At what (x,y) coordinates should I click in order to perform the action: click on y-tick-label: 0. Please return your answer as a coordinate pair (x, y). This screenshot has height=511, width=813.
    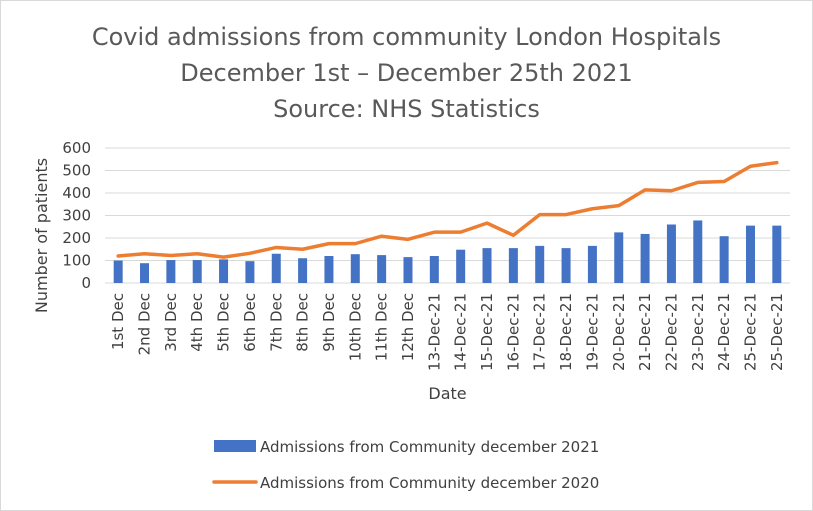
    Looking at the image, I should click on (86, 283).